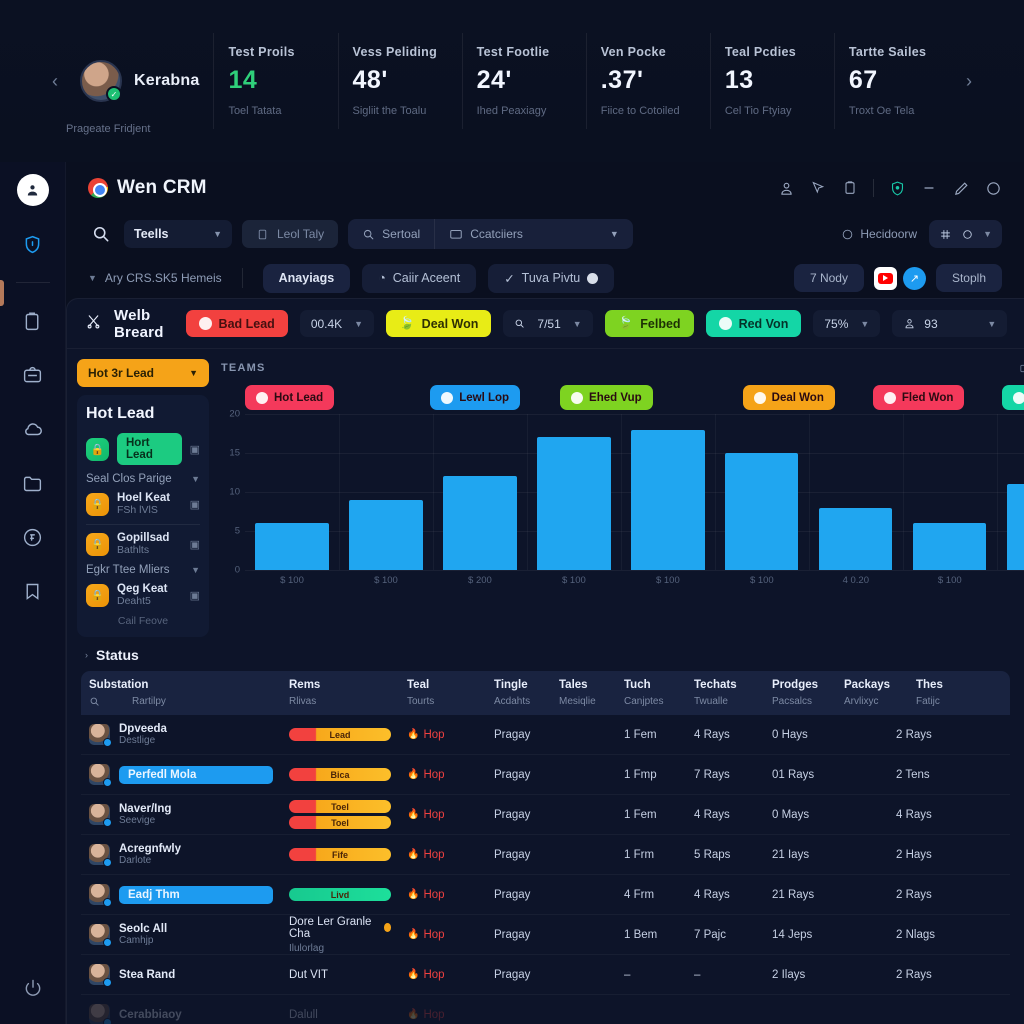 The image size is (1024, 1024). Describe the element at coordinates (818, 188) in the screenshot. I see `cursor-icon` at that location.